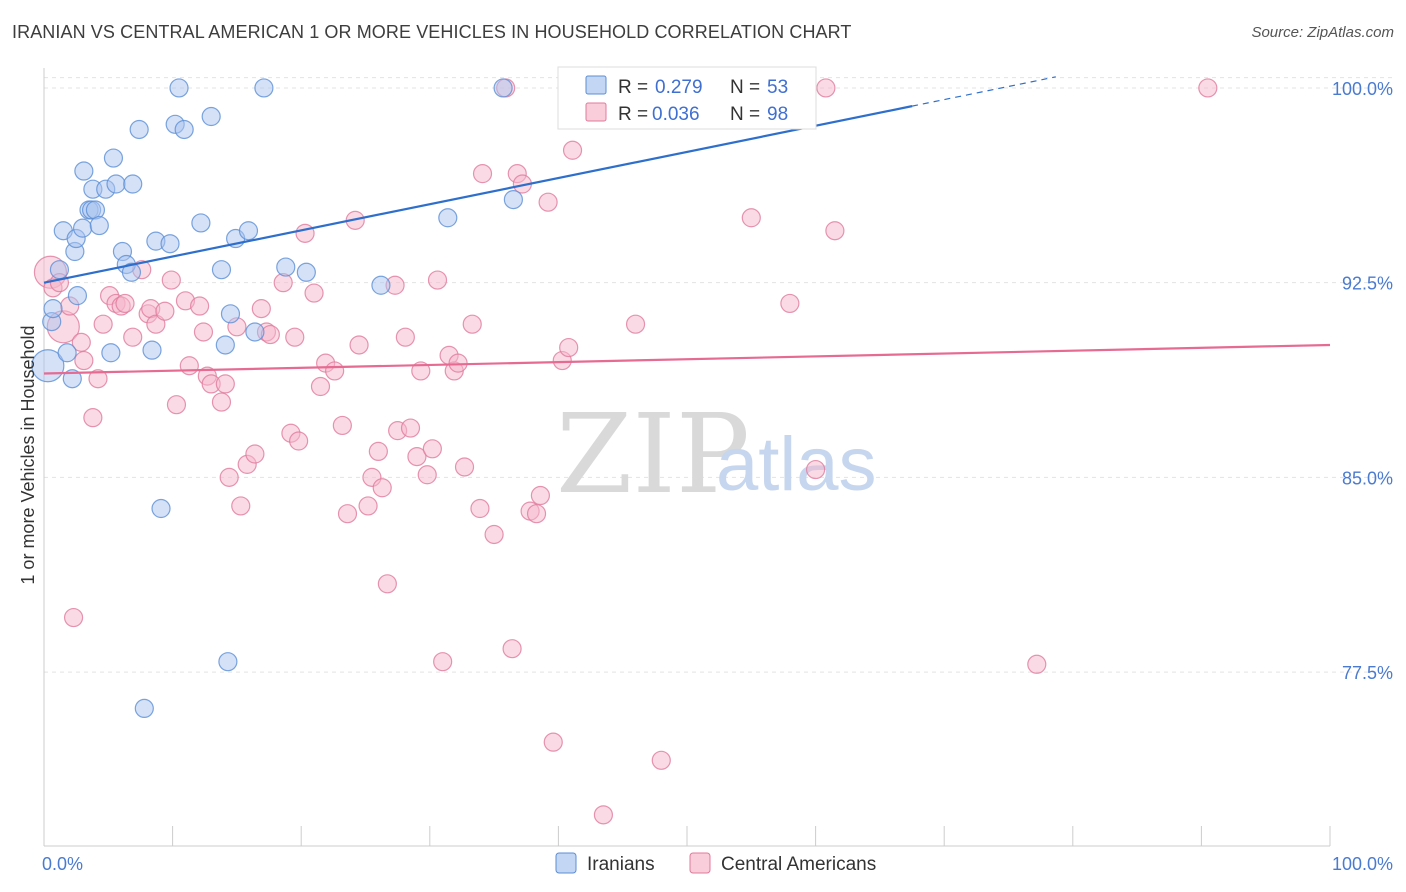  I want to click on x-tick-label-min: 0.0%, so click(62, 864).